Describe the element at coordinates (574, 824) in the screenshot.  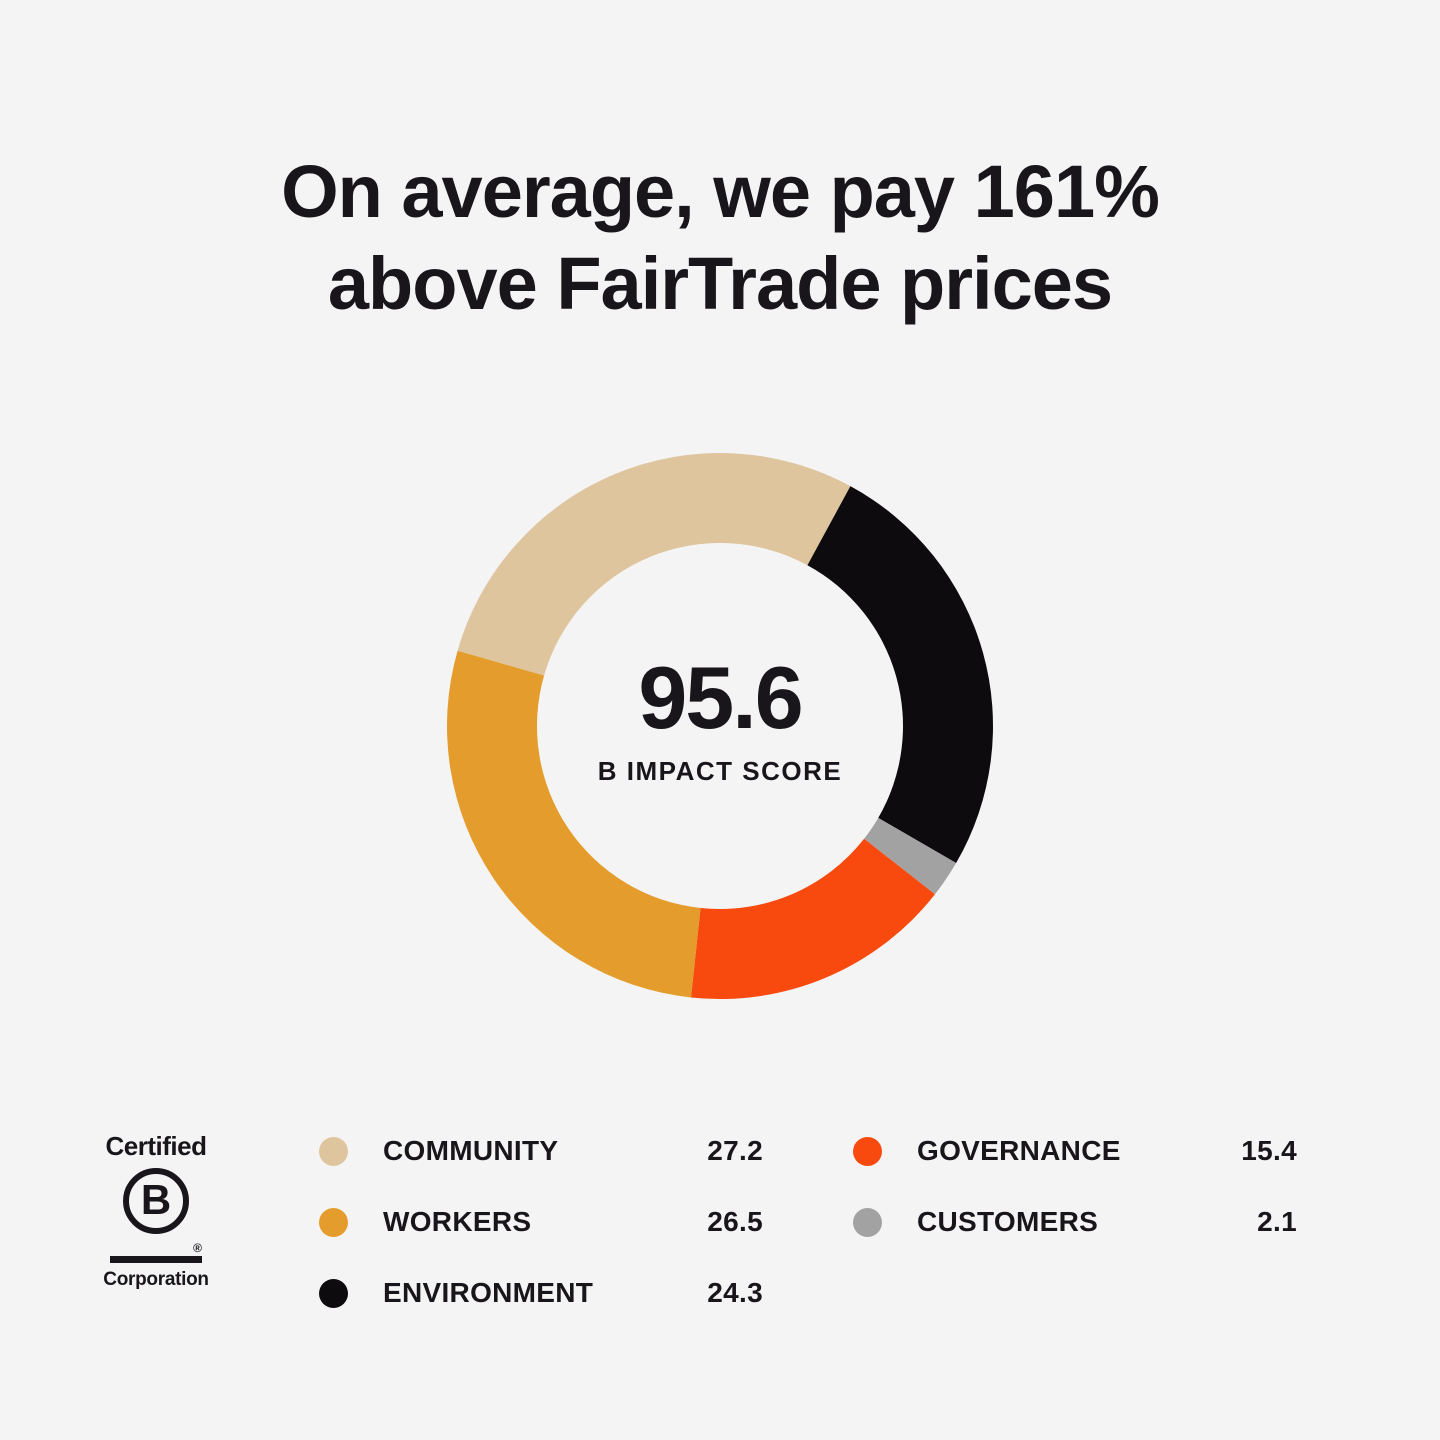
I see `donut-segment-workers` at that location.